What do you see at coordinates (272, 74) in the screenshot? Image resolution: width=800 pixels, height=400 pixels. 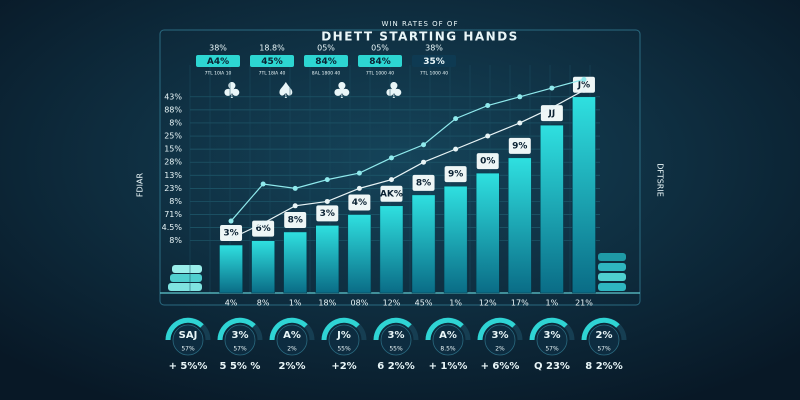 I see `card-sub: 7TL 18IA 40` at bounding box center [272, 74].